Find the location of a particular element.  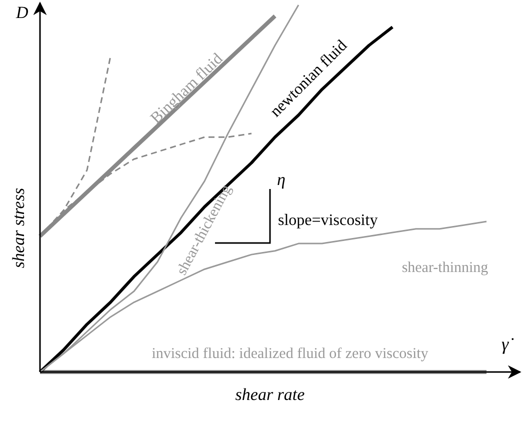

text: D is located at coordinates (22, 12).